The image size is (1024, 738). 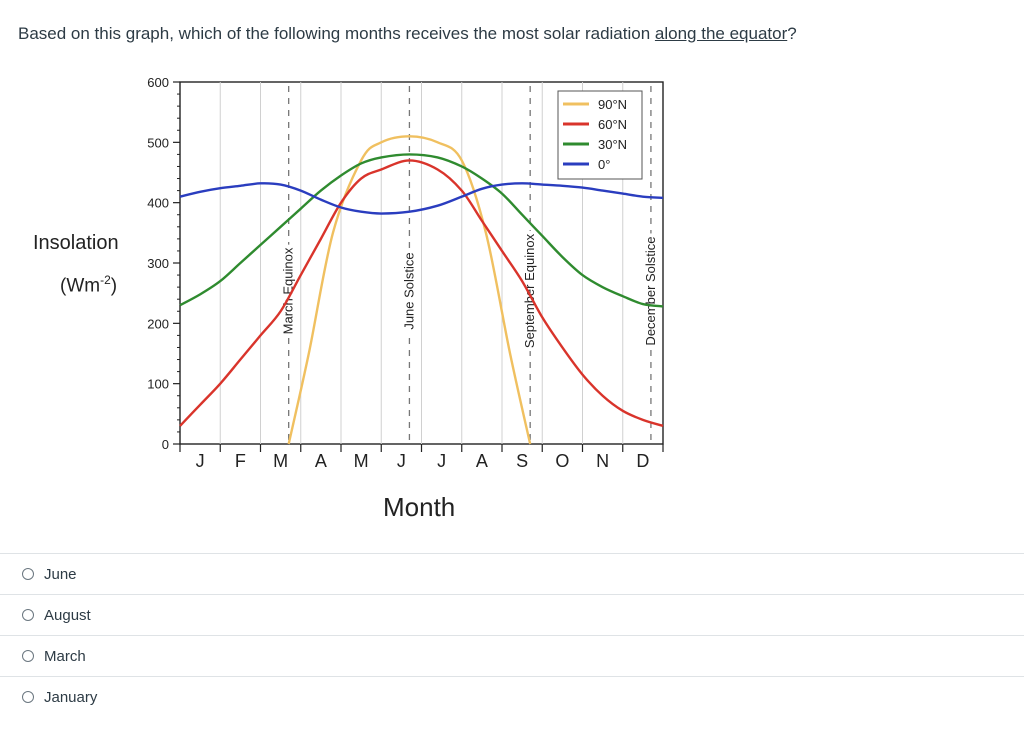 What do you see at coordinates (612, 104) in the screenshot?
I see `legend-label: 90°N` at bounding box center [612, 104].